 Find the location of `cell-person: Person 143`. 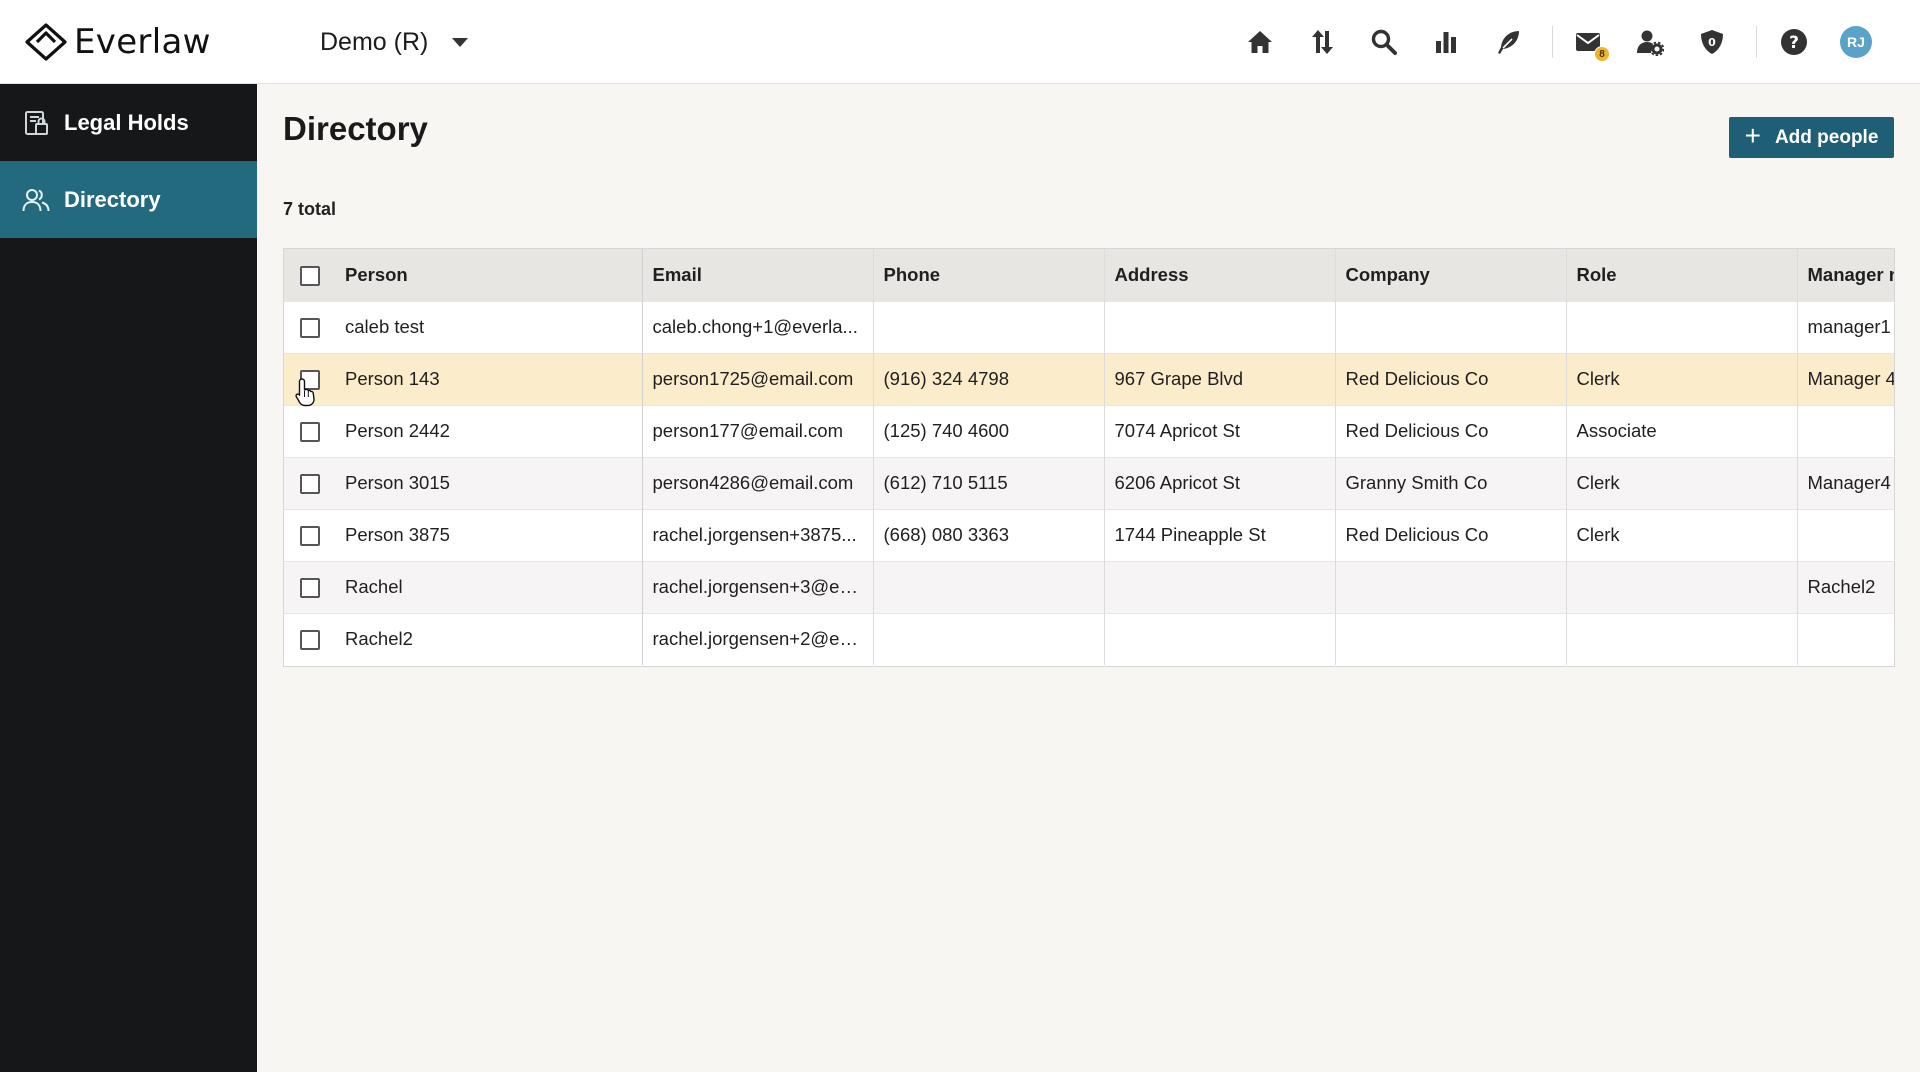

cell-person: Person 143 is located at coordinates (489, 378).